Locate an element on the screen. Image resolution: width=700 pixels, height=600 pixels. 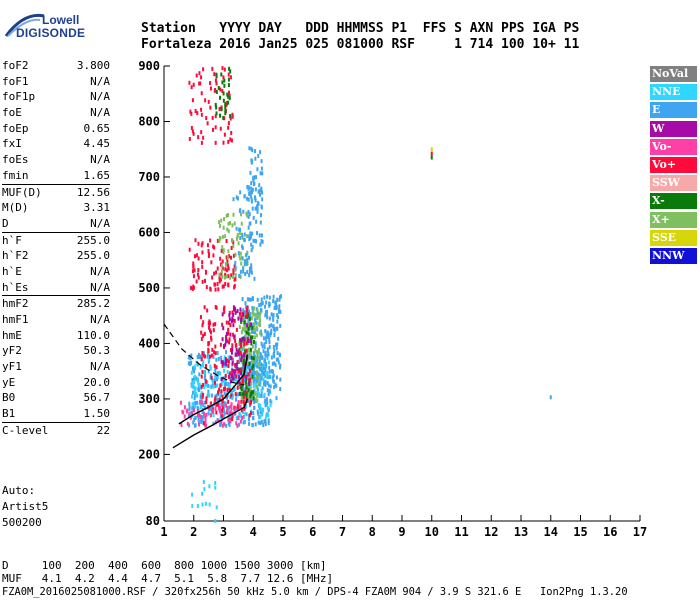
y-tick-label: 500 is located at coordinates (149, 288).